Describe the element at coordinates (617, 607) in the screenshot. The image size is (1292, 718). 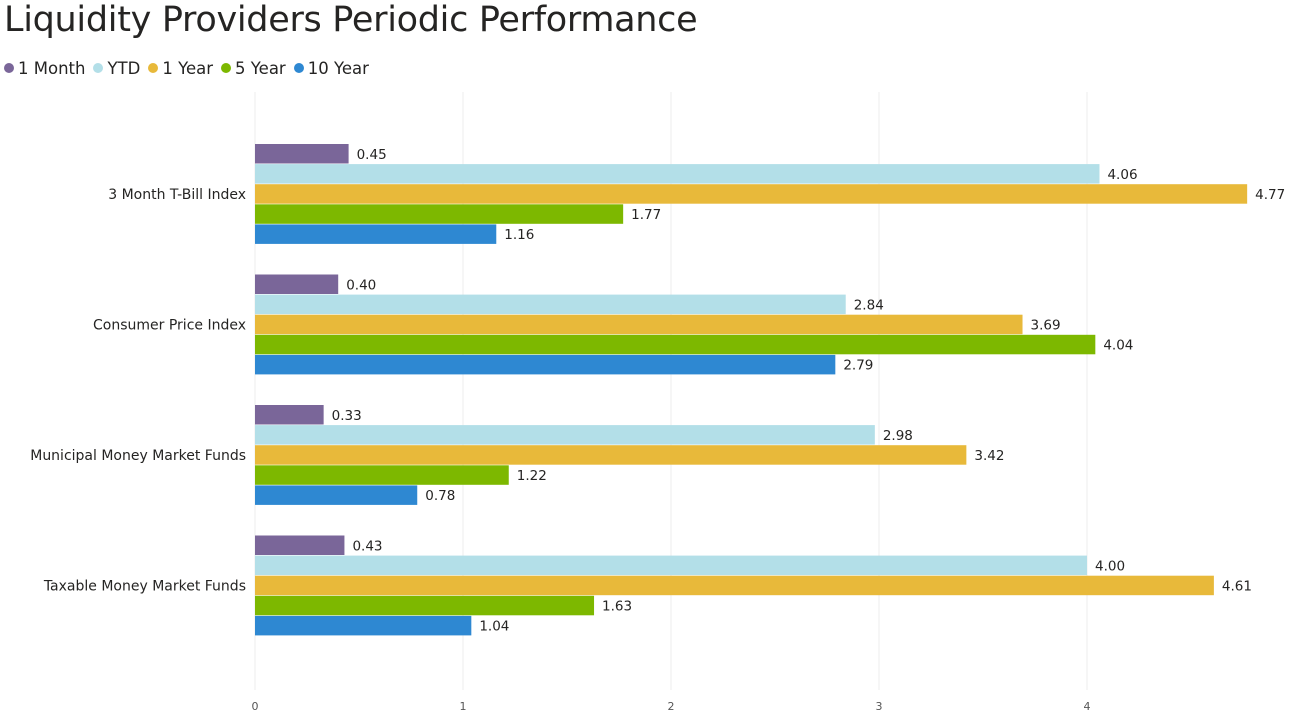
I see `data-label: 1.63` at that location.